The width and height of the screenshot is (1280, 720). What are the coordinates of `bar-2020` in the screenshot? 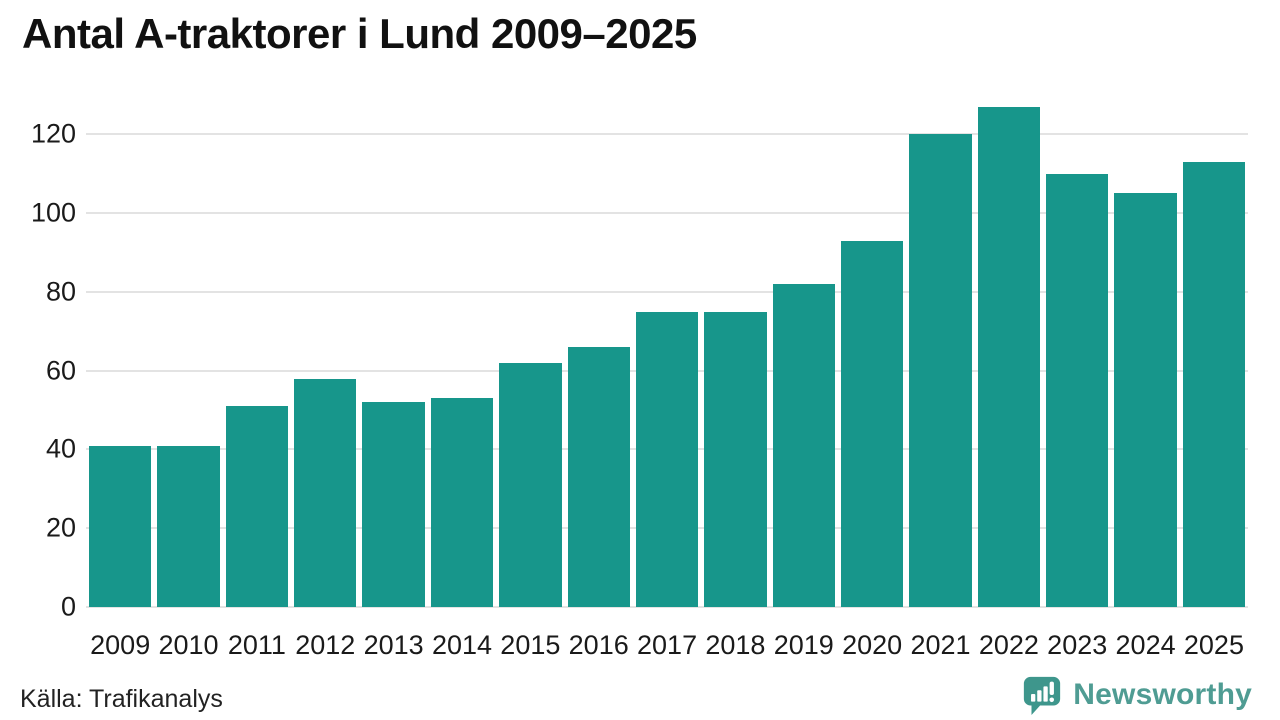 It's located at (872, 423).